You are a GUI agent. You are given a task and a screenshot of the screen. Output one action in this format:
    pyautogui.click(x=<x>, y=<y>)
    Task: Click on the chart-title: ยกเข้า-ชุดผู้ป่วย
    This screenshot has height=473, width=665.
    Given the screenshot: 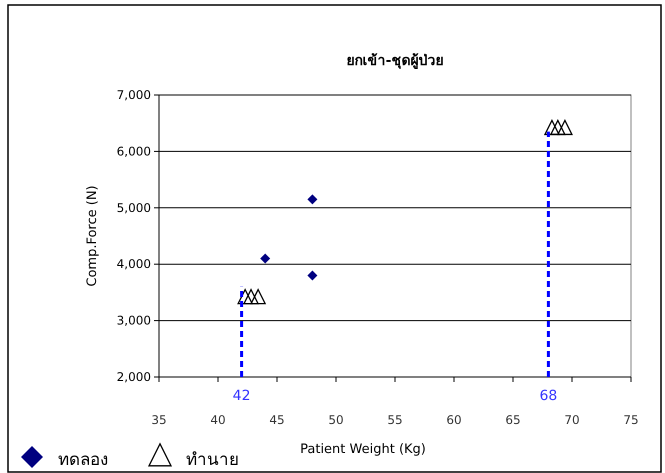 What is the action you would take?
    pyautogui.click(x=395, y=61)
    